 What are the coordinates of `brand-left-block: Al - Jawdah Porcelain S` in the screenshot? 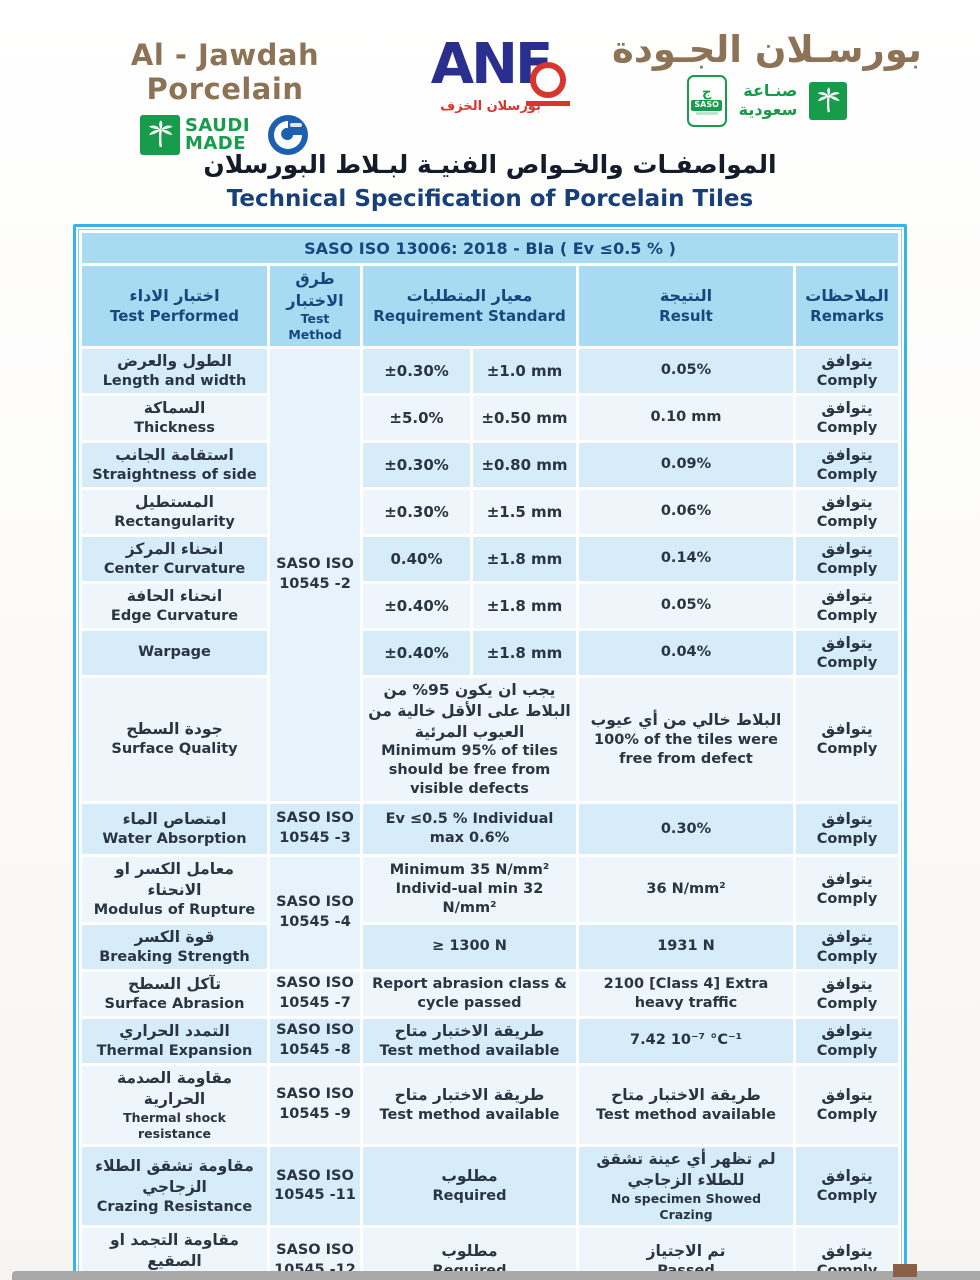 It's located at (225, 97).